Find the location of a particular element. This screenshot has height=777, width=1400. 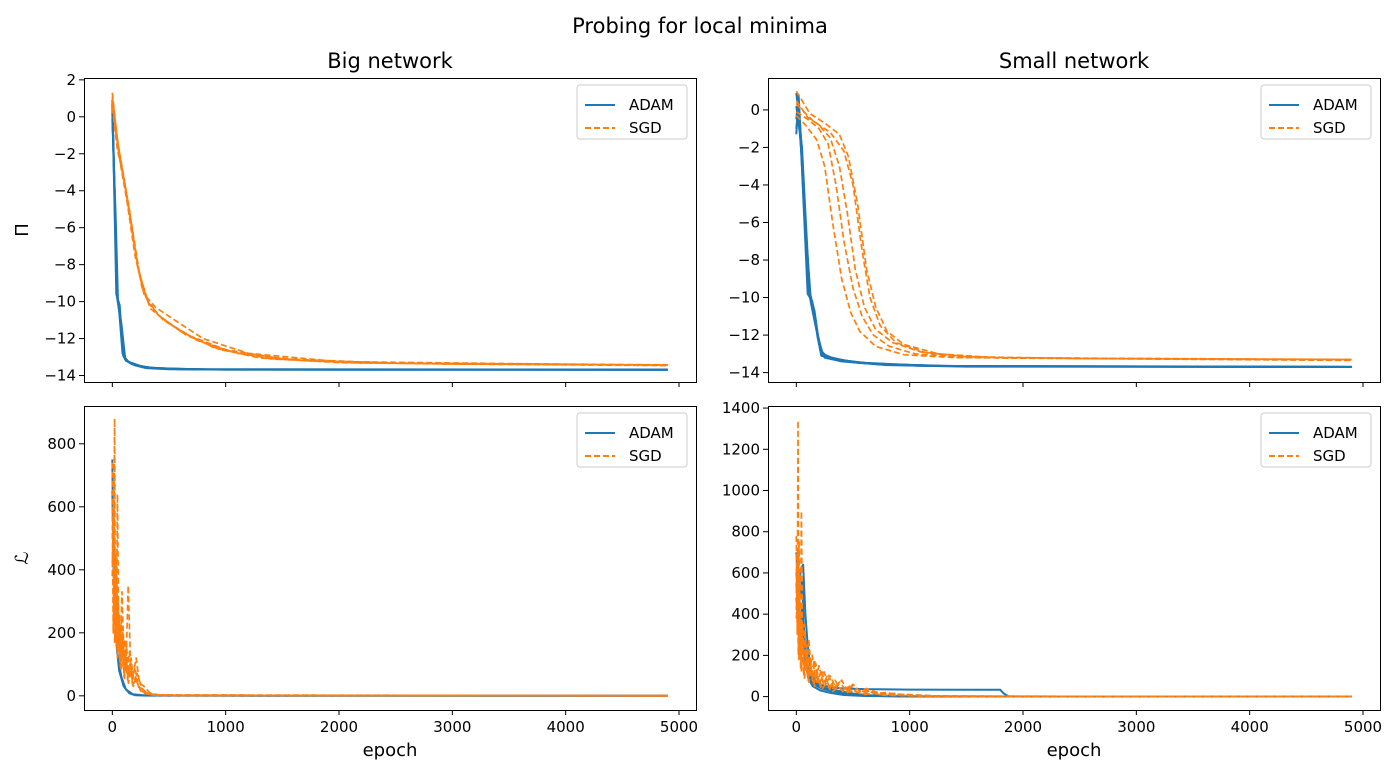

y-tick-label: 1400 is located at coordinates (741, 408).